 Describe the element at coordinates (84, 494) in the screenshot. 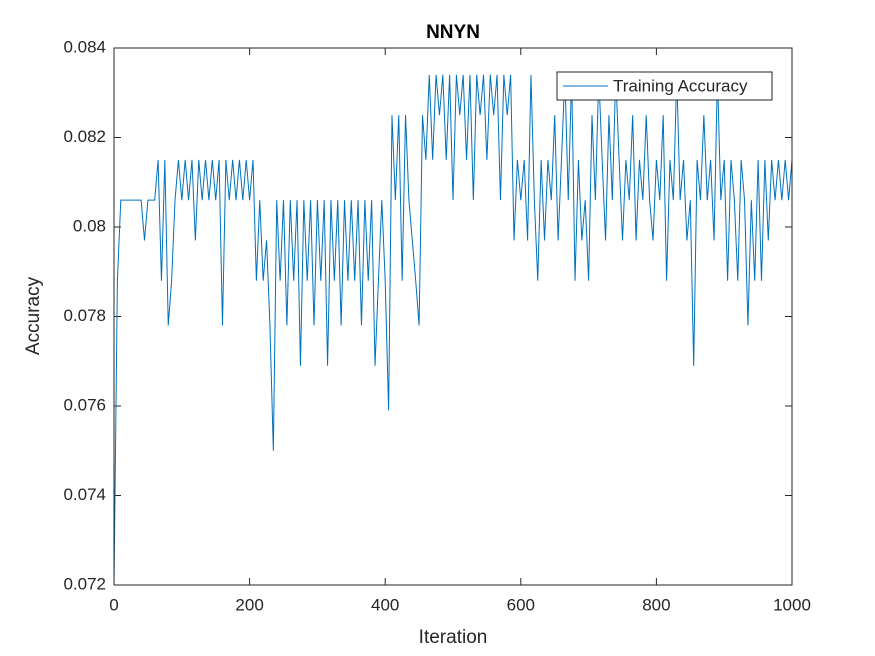

I see `y-tick-label: 0.074` at that location.